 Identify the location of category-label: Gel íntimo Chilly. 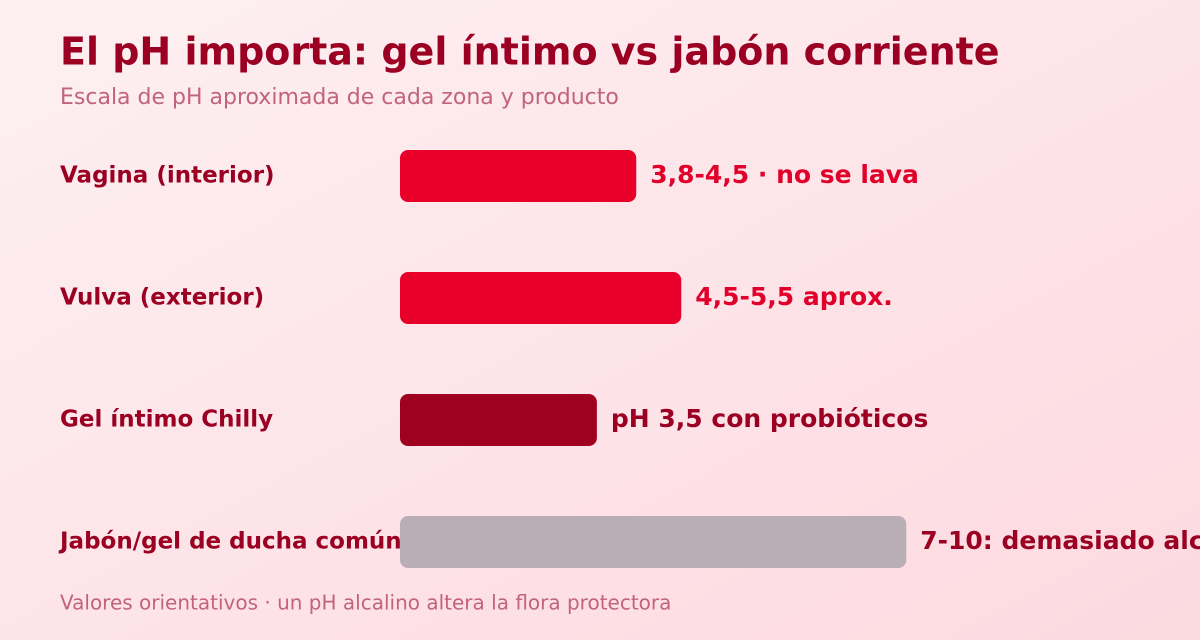
(166, 420).